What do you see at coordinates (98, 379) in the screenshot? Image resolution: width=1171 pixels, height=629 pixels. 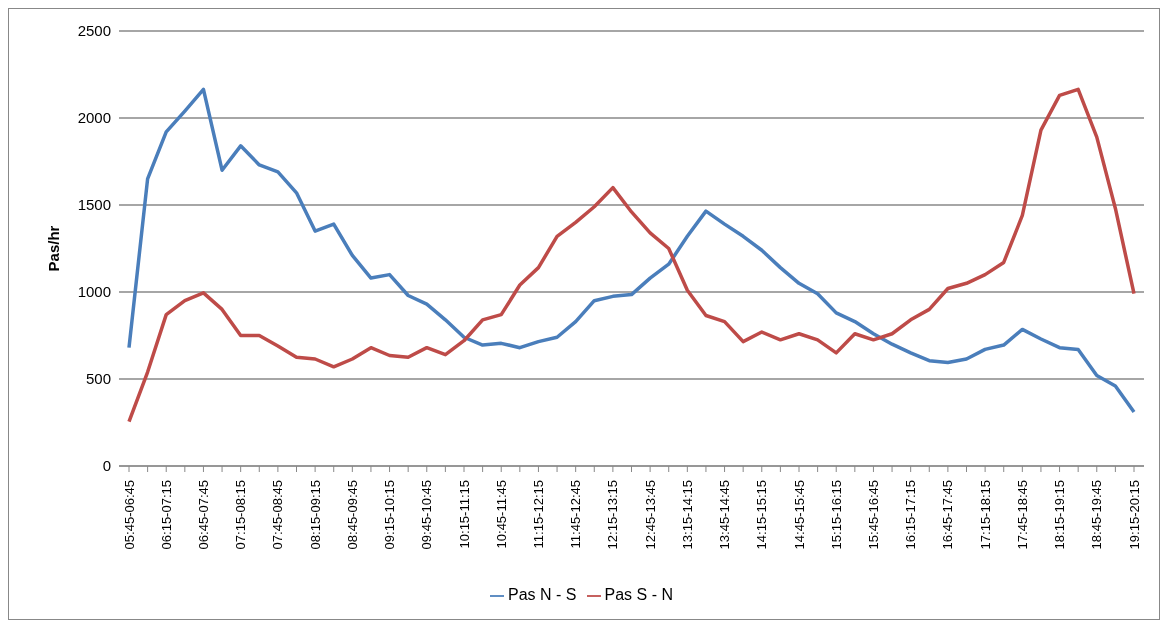 I see `y-tick-label: 500` at bounding box center [98, 379].